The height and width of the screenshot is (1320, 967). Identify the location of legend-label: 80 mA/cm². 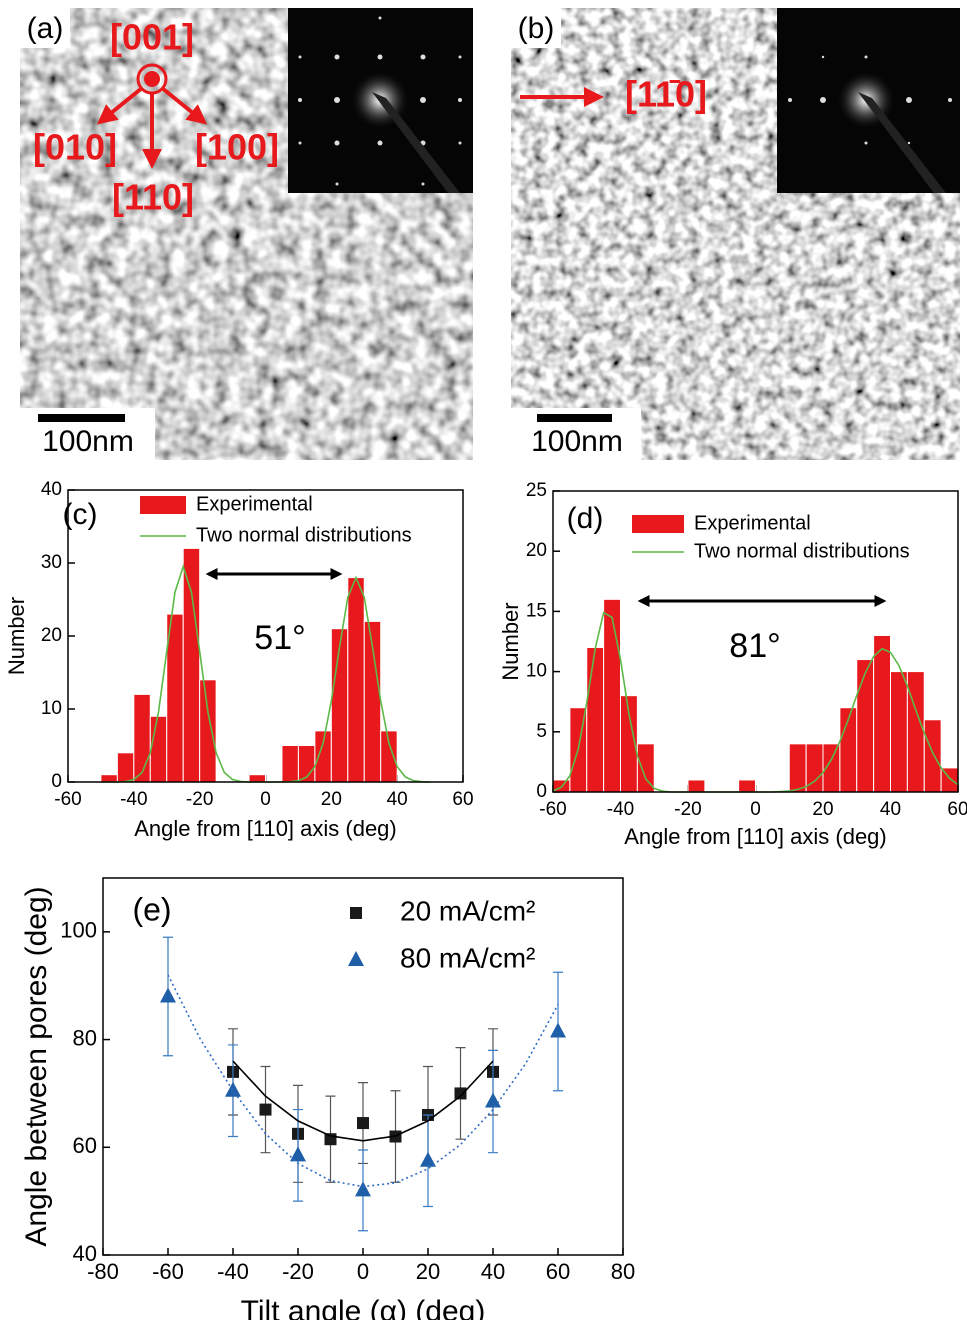
(467, 957).